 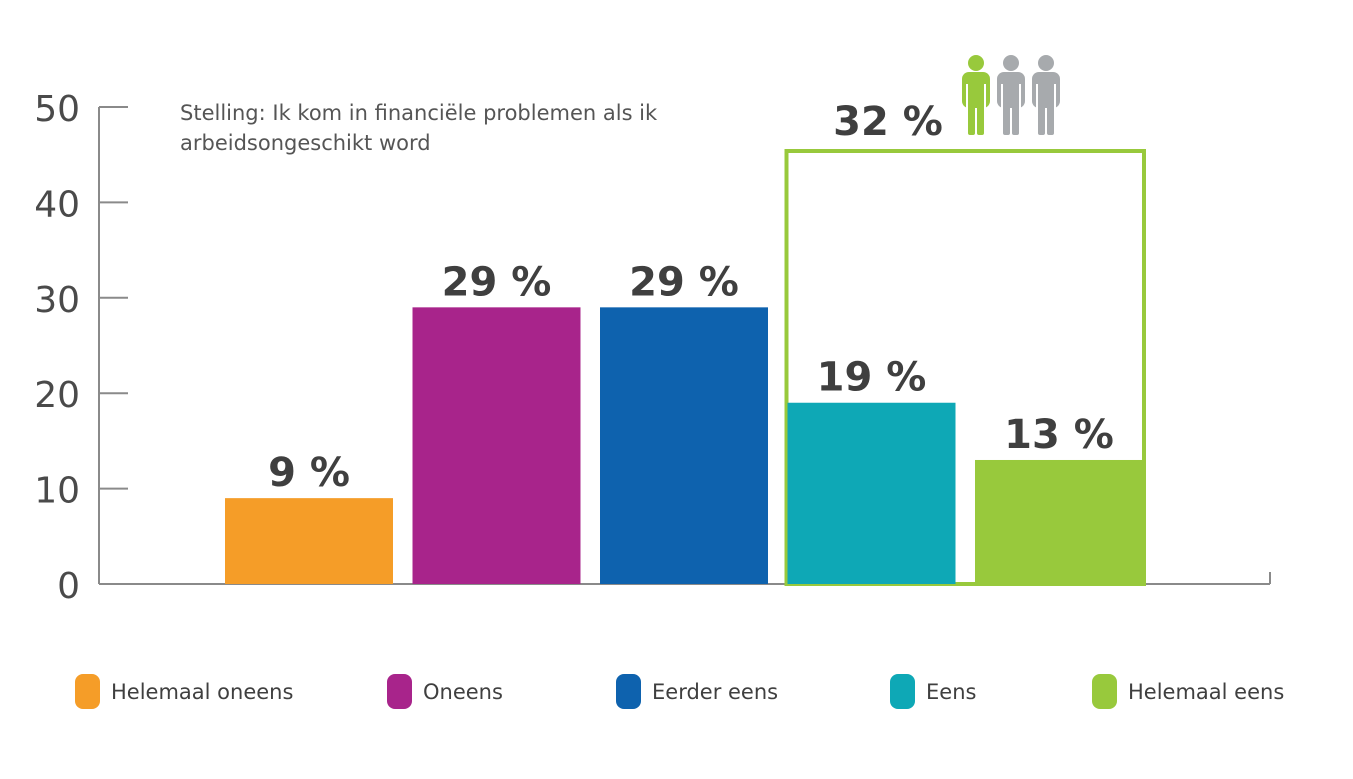 I want to click on legend-item-1: Oneens, so click(x=445, y=691).